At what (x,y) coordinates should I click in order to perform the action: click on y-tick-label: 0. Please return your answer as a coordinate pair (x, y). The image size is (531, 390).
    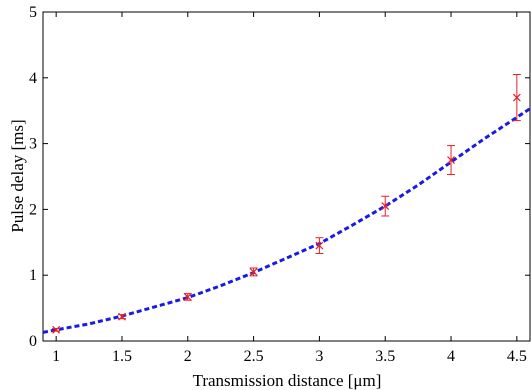
    Looking at the image, I should click on (33, 341).